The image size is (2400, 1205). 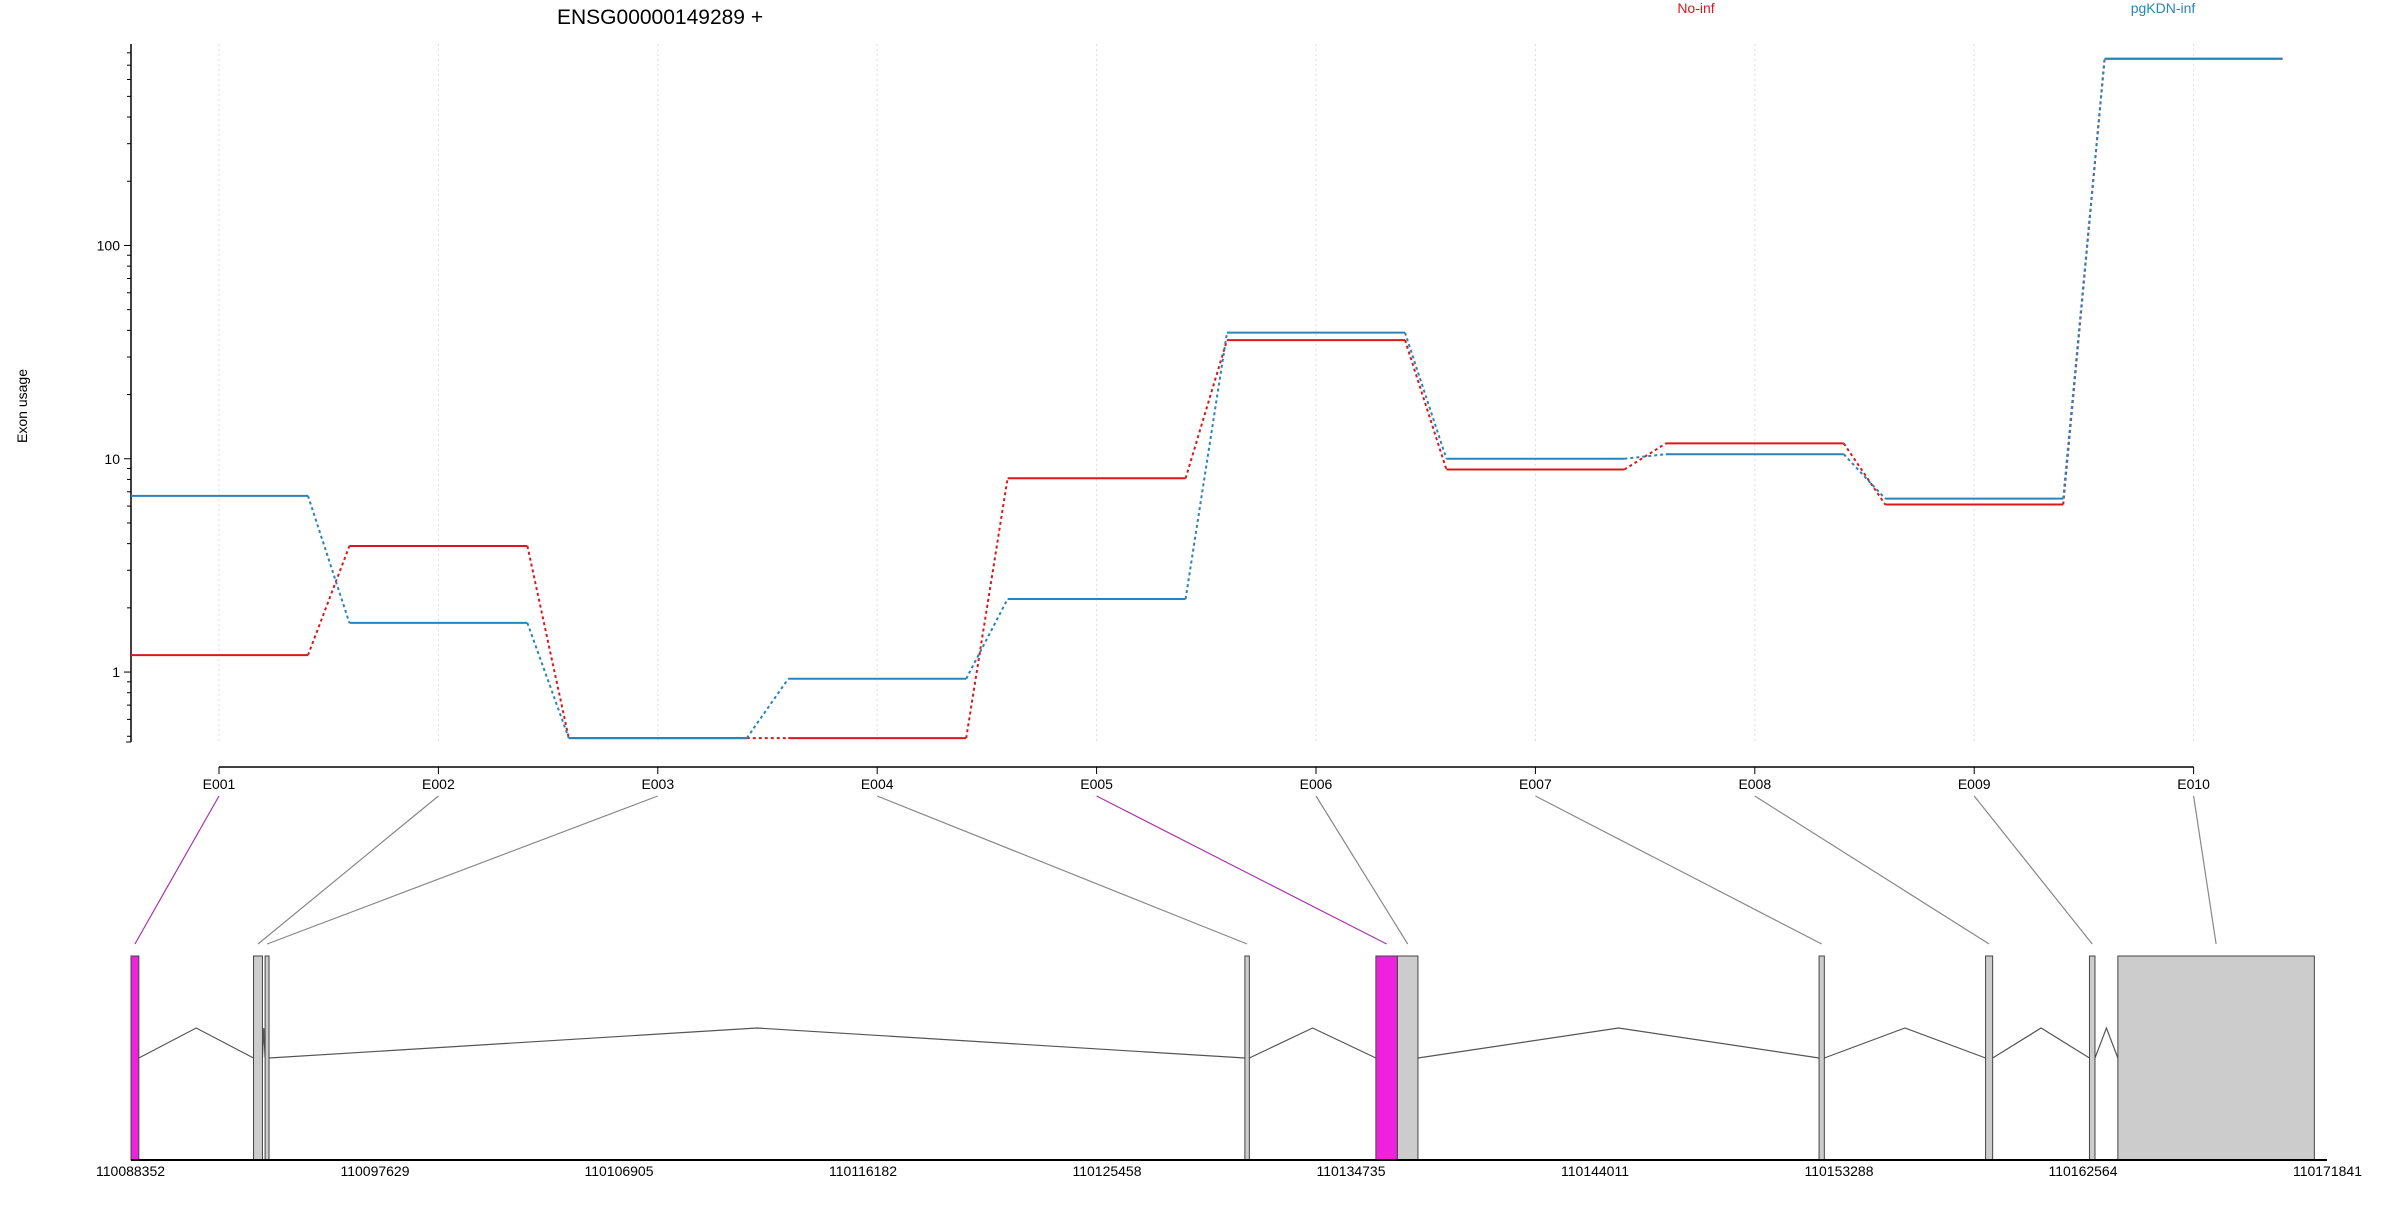 What do you see at coordinates (112, 459) in the screenshot?
I see `y-tick-label-10: 10` at bounding box center [112, 459].